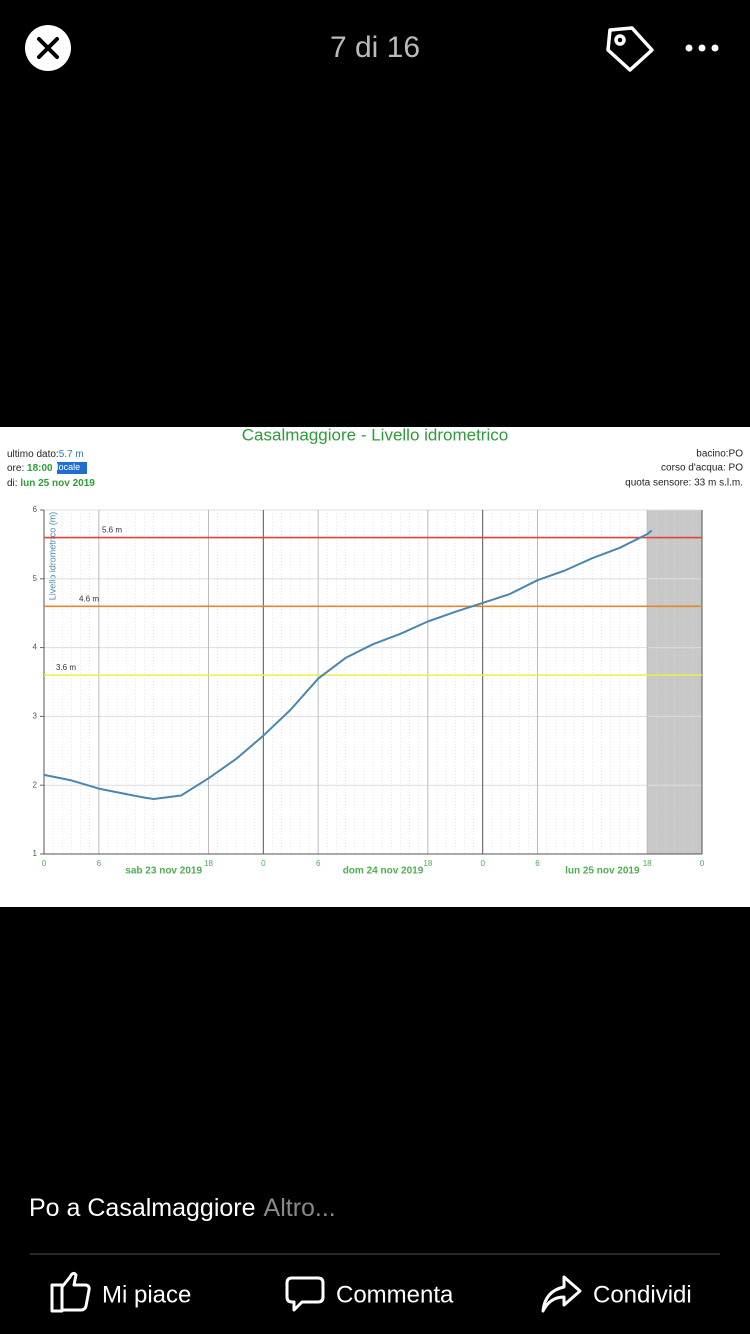 This screenshot has width=750, height=1334. I want to click on more-button, so click(702, 48).